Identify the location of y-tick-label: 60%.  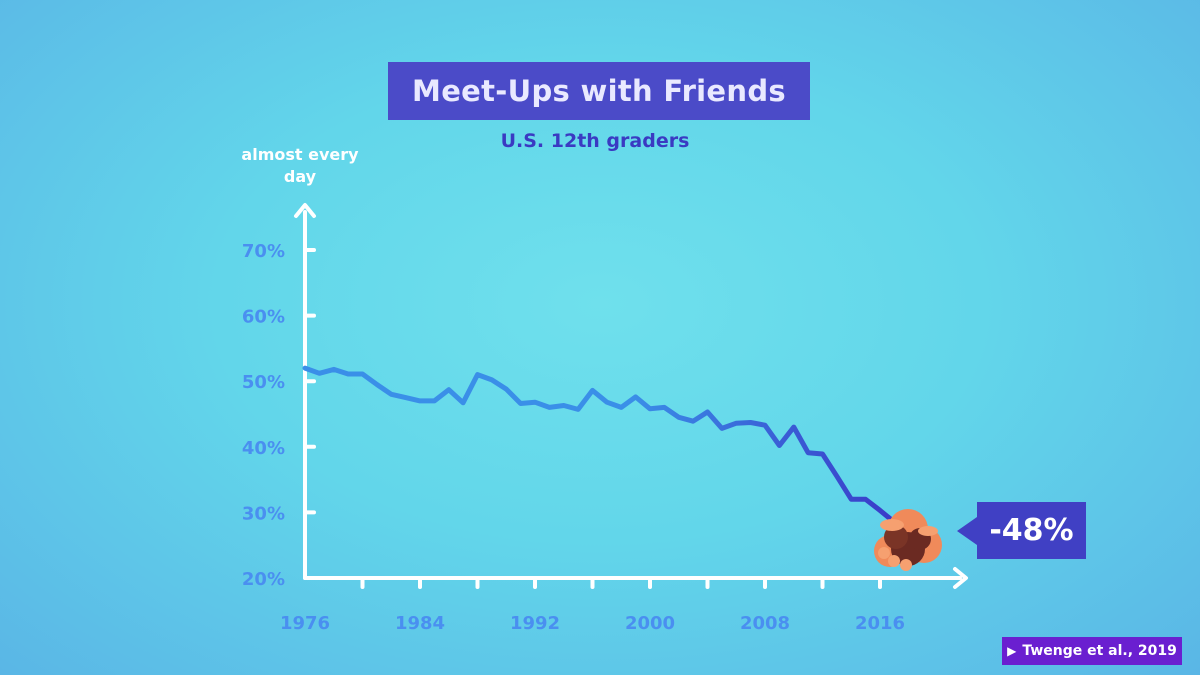
(263, 317).